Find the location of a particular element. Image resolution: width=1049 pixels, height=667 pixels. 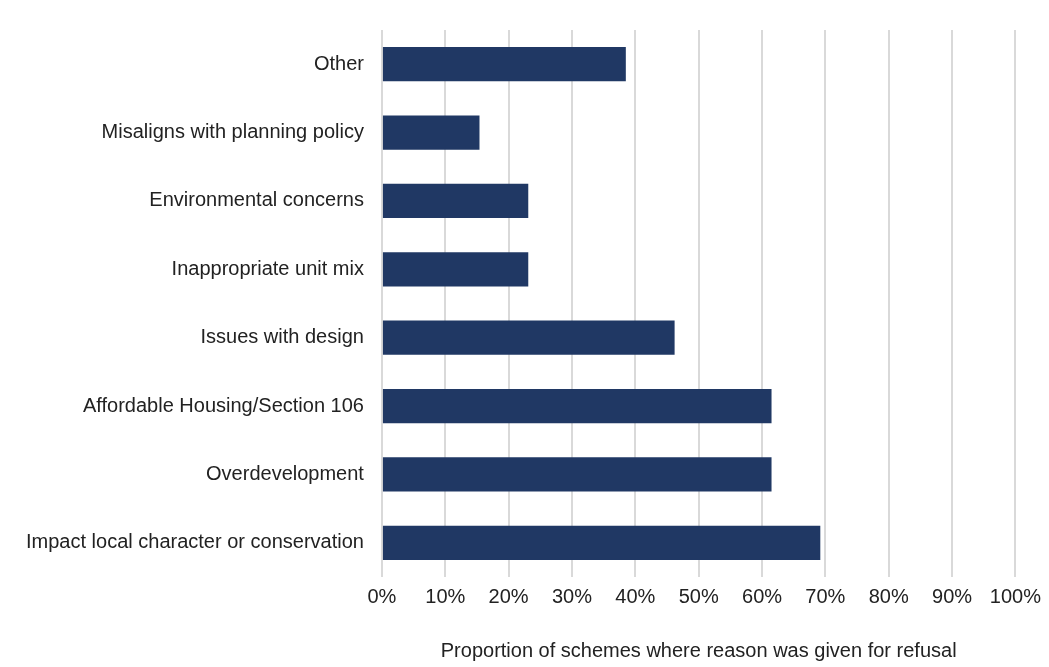

x-tick-label: 40% is located at coordinates (635, 595).